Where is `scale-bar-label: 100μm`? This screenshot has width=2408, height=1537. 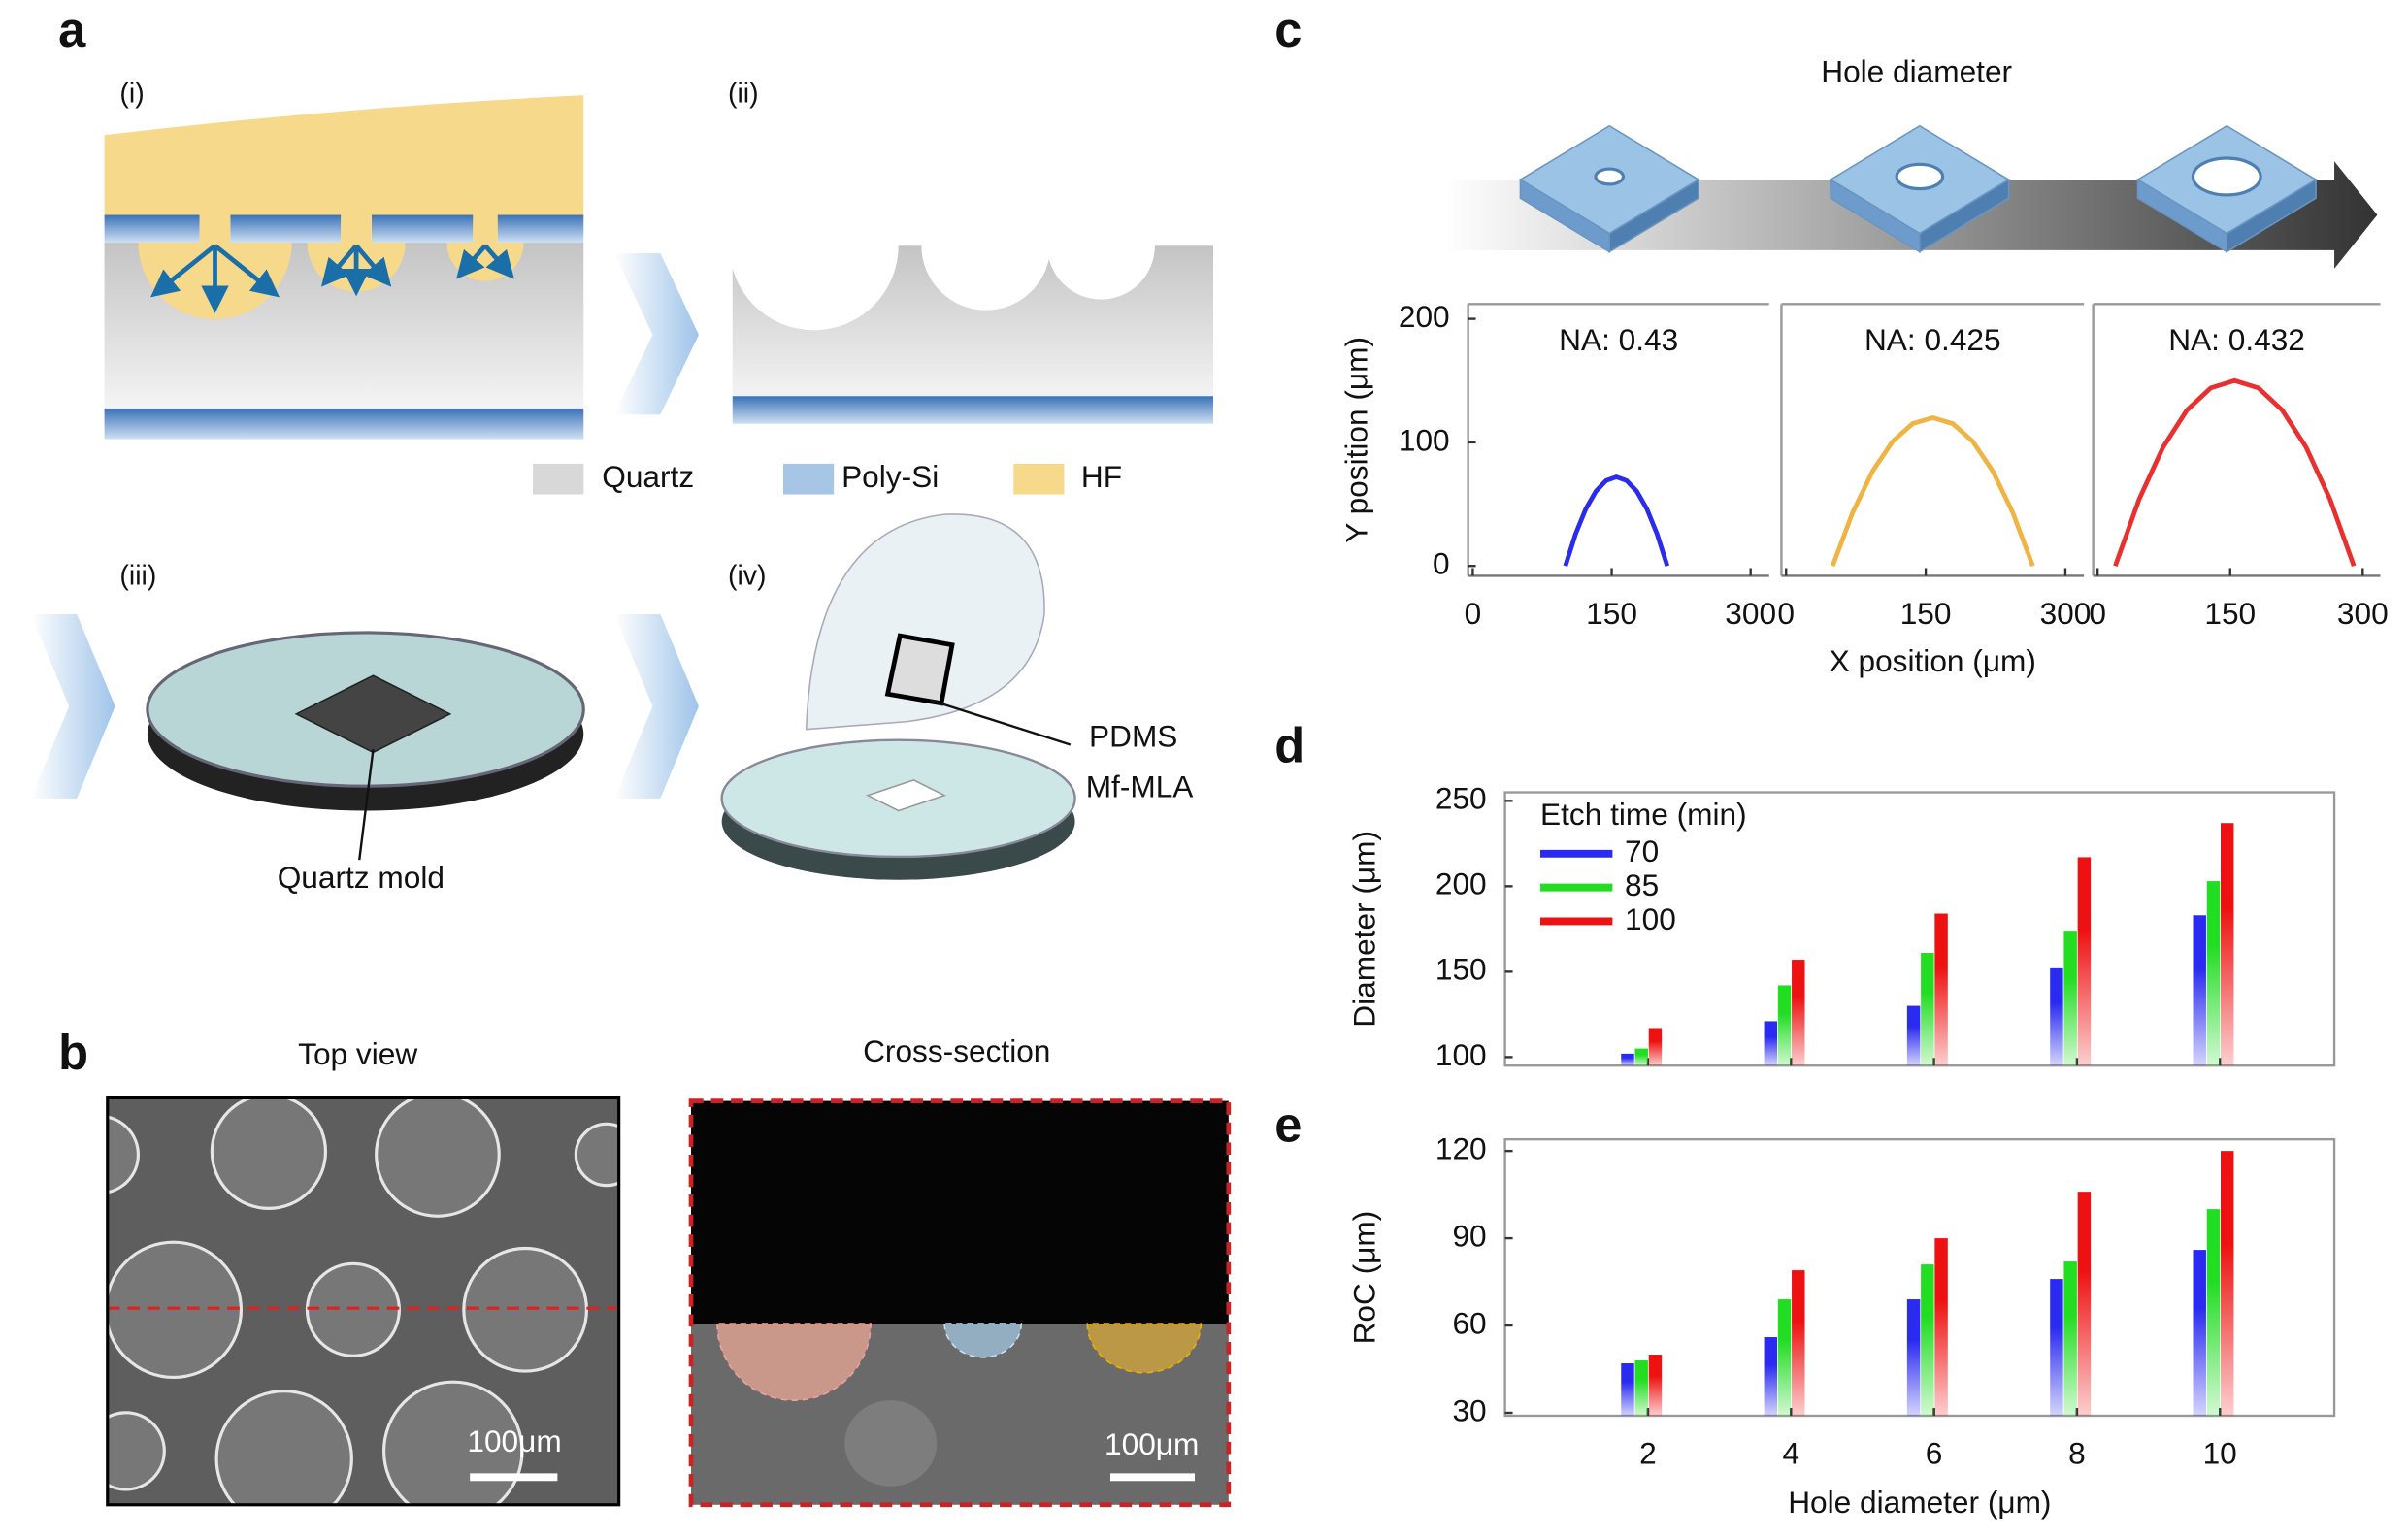
scale-bar-label: 100μm is located at coordinates (1152, 1443).